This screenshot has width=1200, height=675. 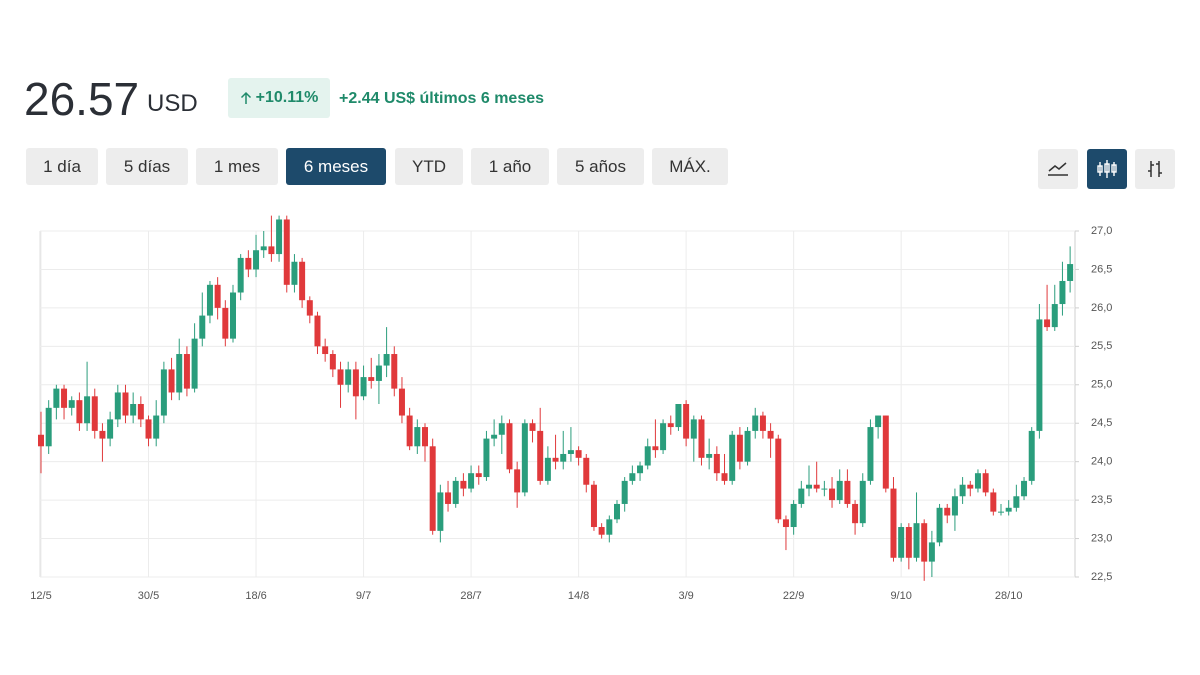 I want to click on x-tick-label: 9/10, so click(x=900, y=596).